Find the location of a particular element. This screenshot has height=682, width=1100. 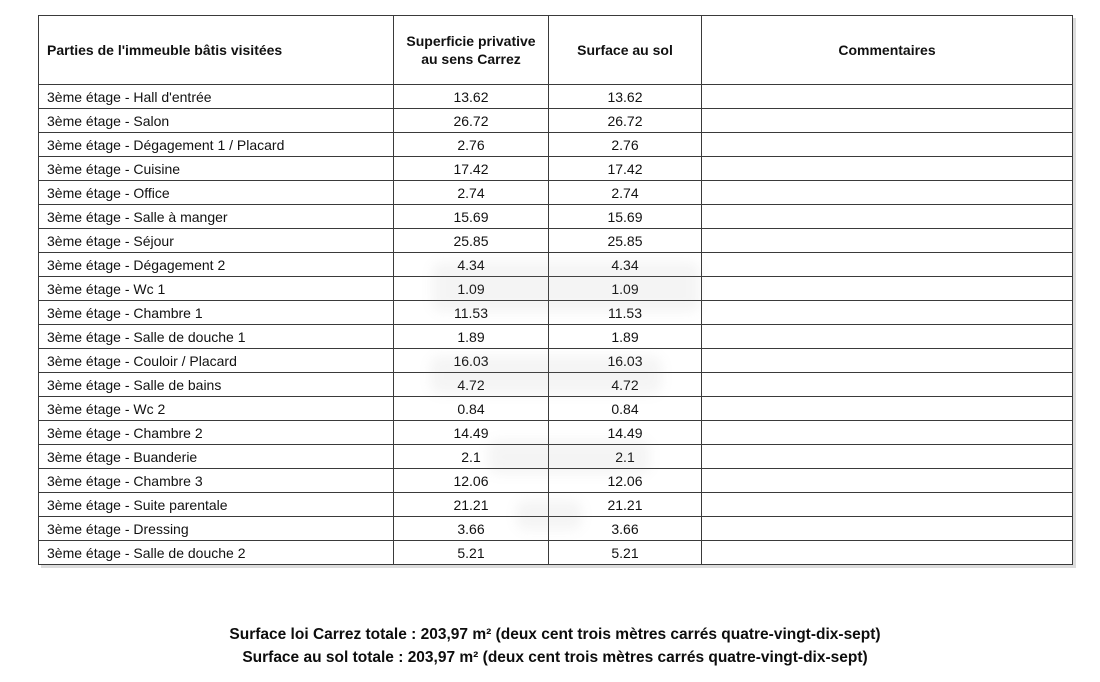

header-carrez: Superficie privative au sens Carrez is located at coordinates (471, 50).